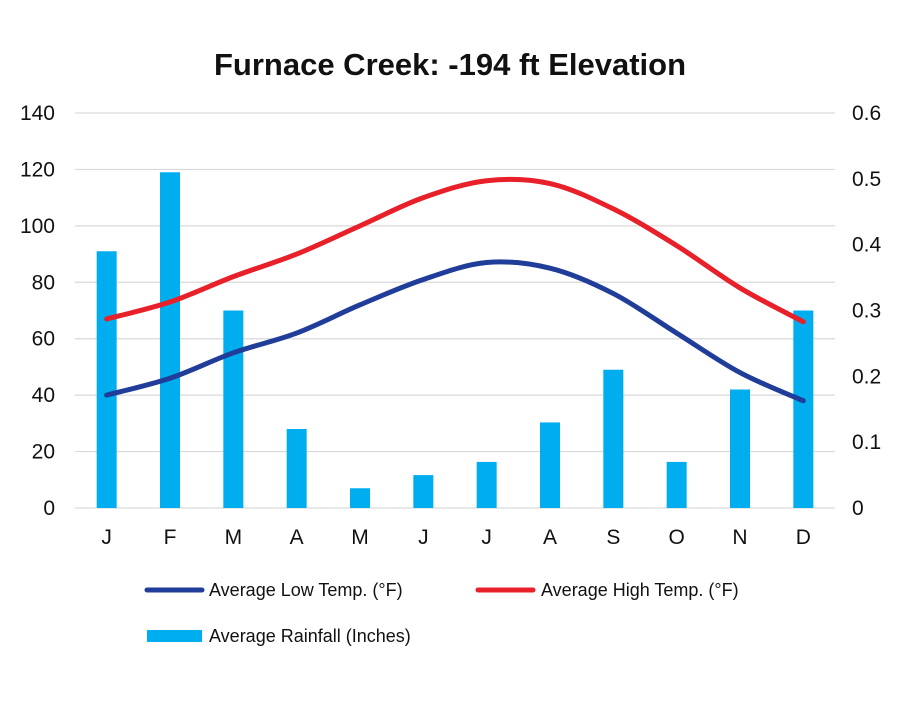  Describe the element at coordinates (37, 311) in the screenshot. I see `left-axis-ticks: 0 20 40 60 80 100 120 140` at that location.